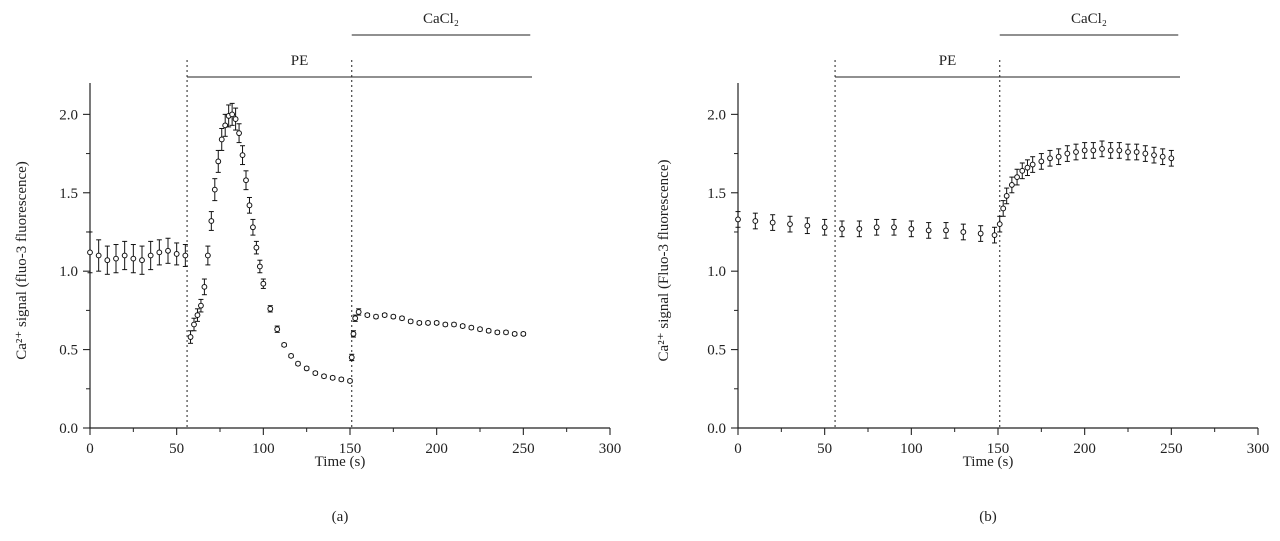  Describe the element at coordinates (263, 449) in the screenshot. I see `x-tick-label: 100` at that location.